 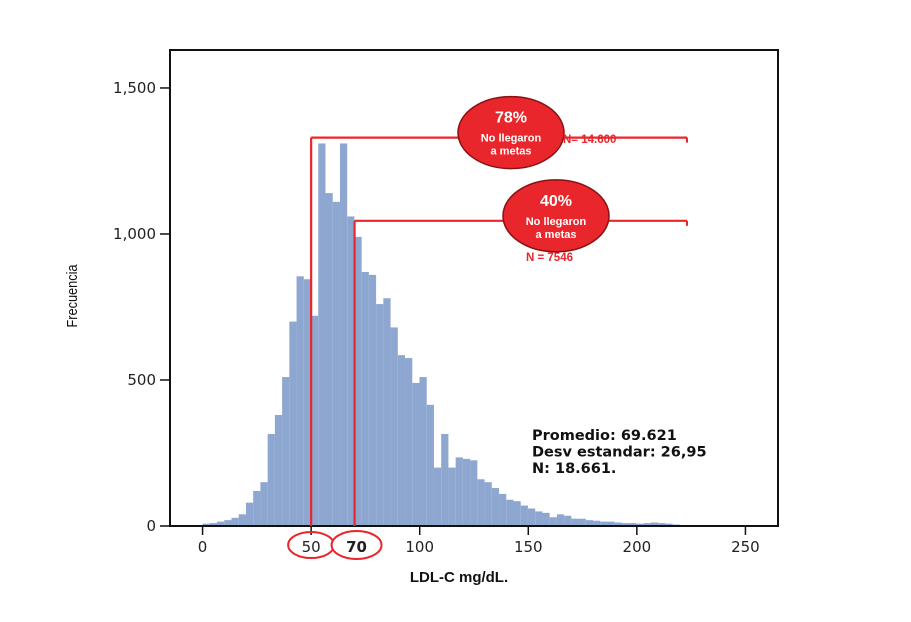 What do you see at coordinates (556, 201) in the screenshot?
I see `bubble-percent: 40%` at bounding box center [556, 201].